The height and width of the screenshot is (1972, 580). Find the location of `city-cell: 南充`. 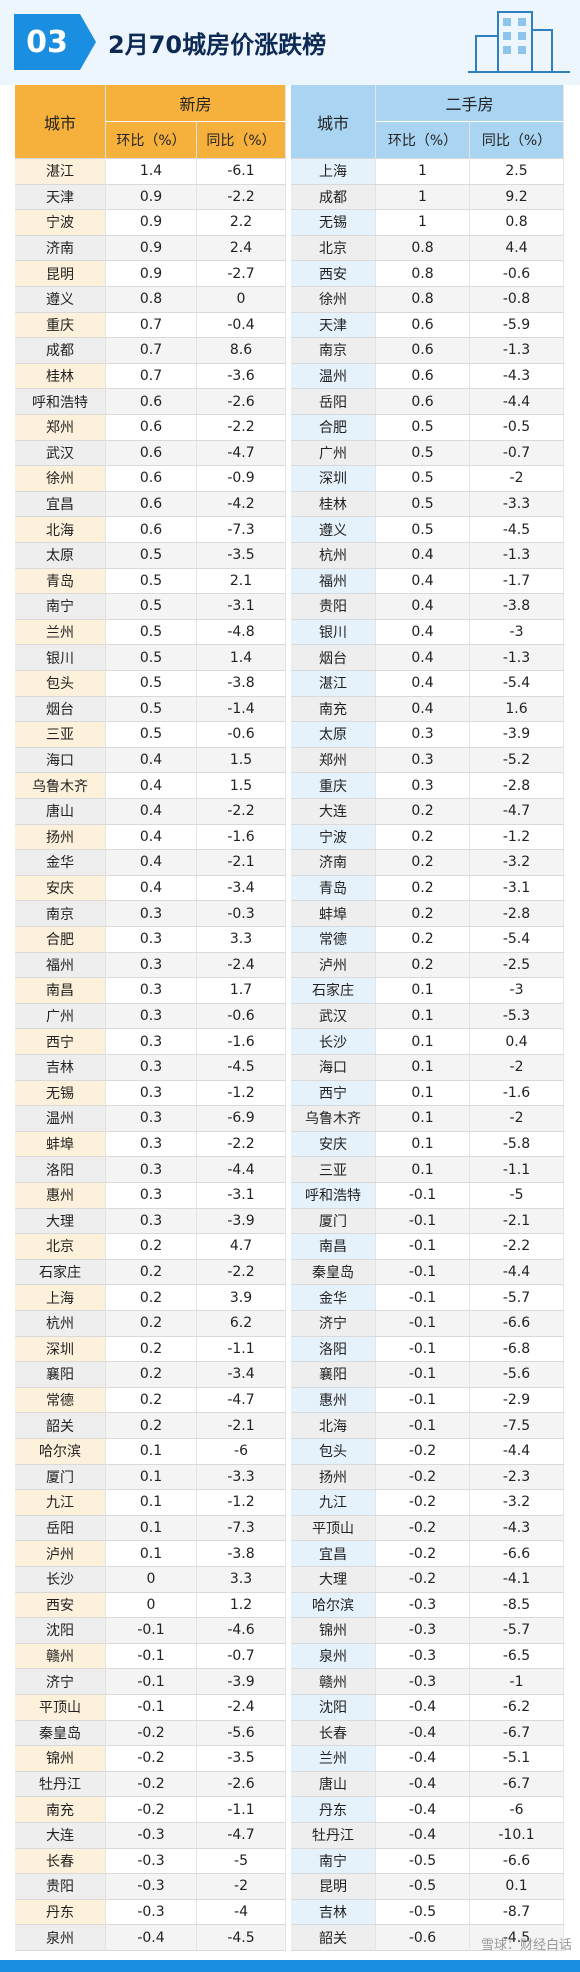

city-cell: 南充 is located at coordinates (60, 1810).